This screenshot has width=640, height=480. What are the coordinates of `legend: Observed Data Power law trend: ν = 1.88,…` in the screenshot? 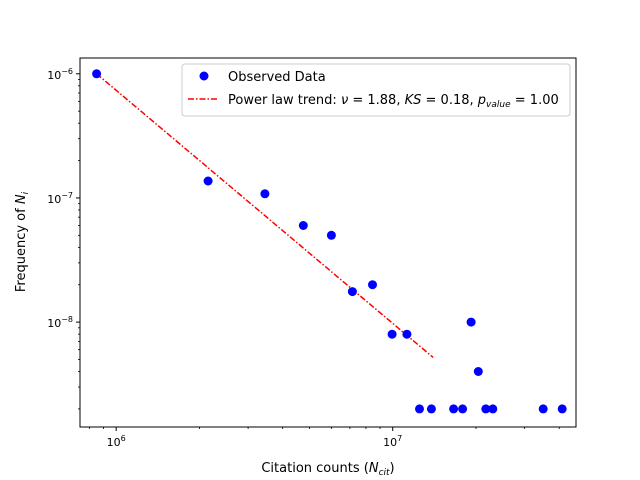 It's located at (376, 90).